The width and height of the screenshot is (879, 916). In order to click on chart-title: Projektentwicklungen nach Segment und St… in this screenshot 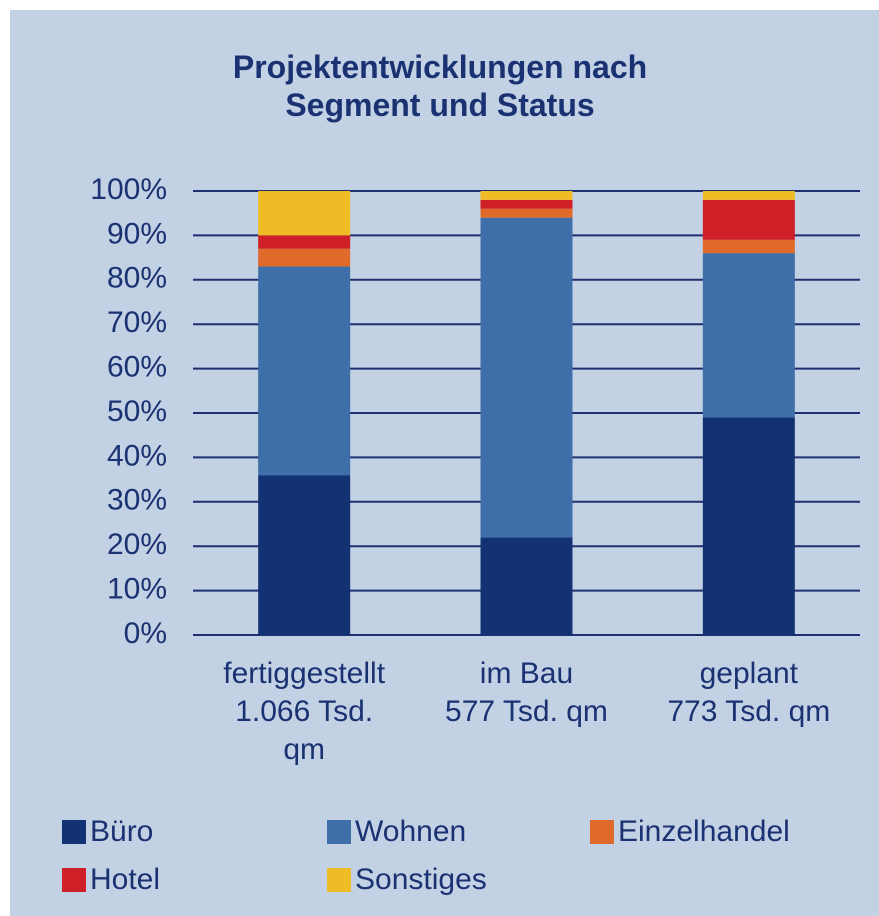, I will do `click(440, 86)`.